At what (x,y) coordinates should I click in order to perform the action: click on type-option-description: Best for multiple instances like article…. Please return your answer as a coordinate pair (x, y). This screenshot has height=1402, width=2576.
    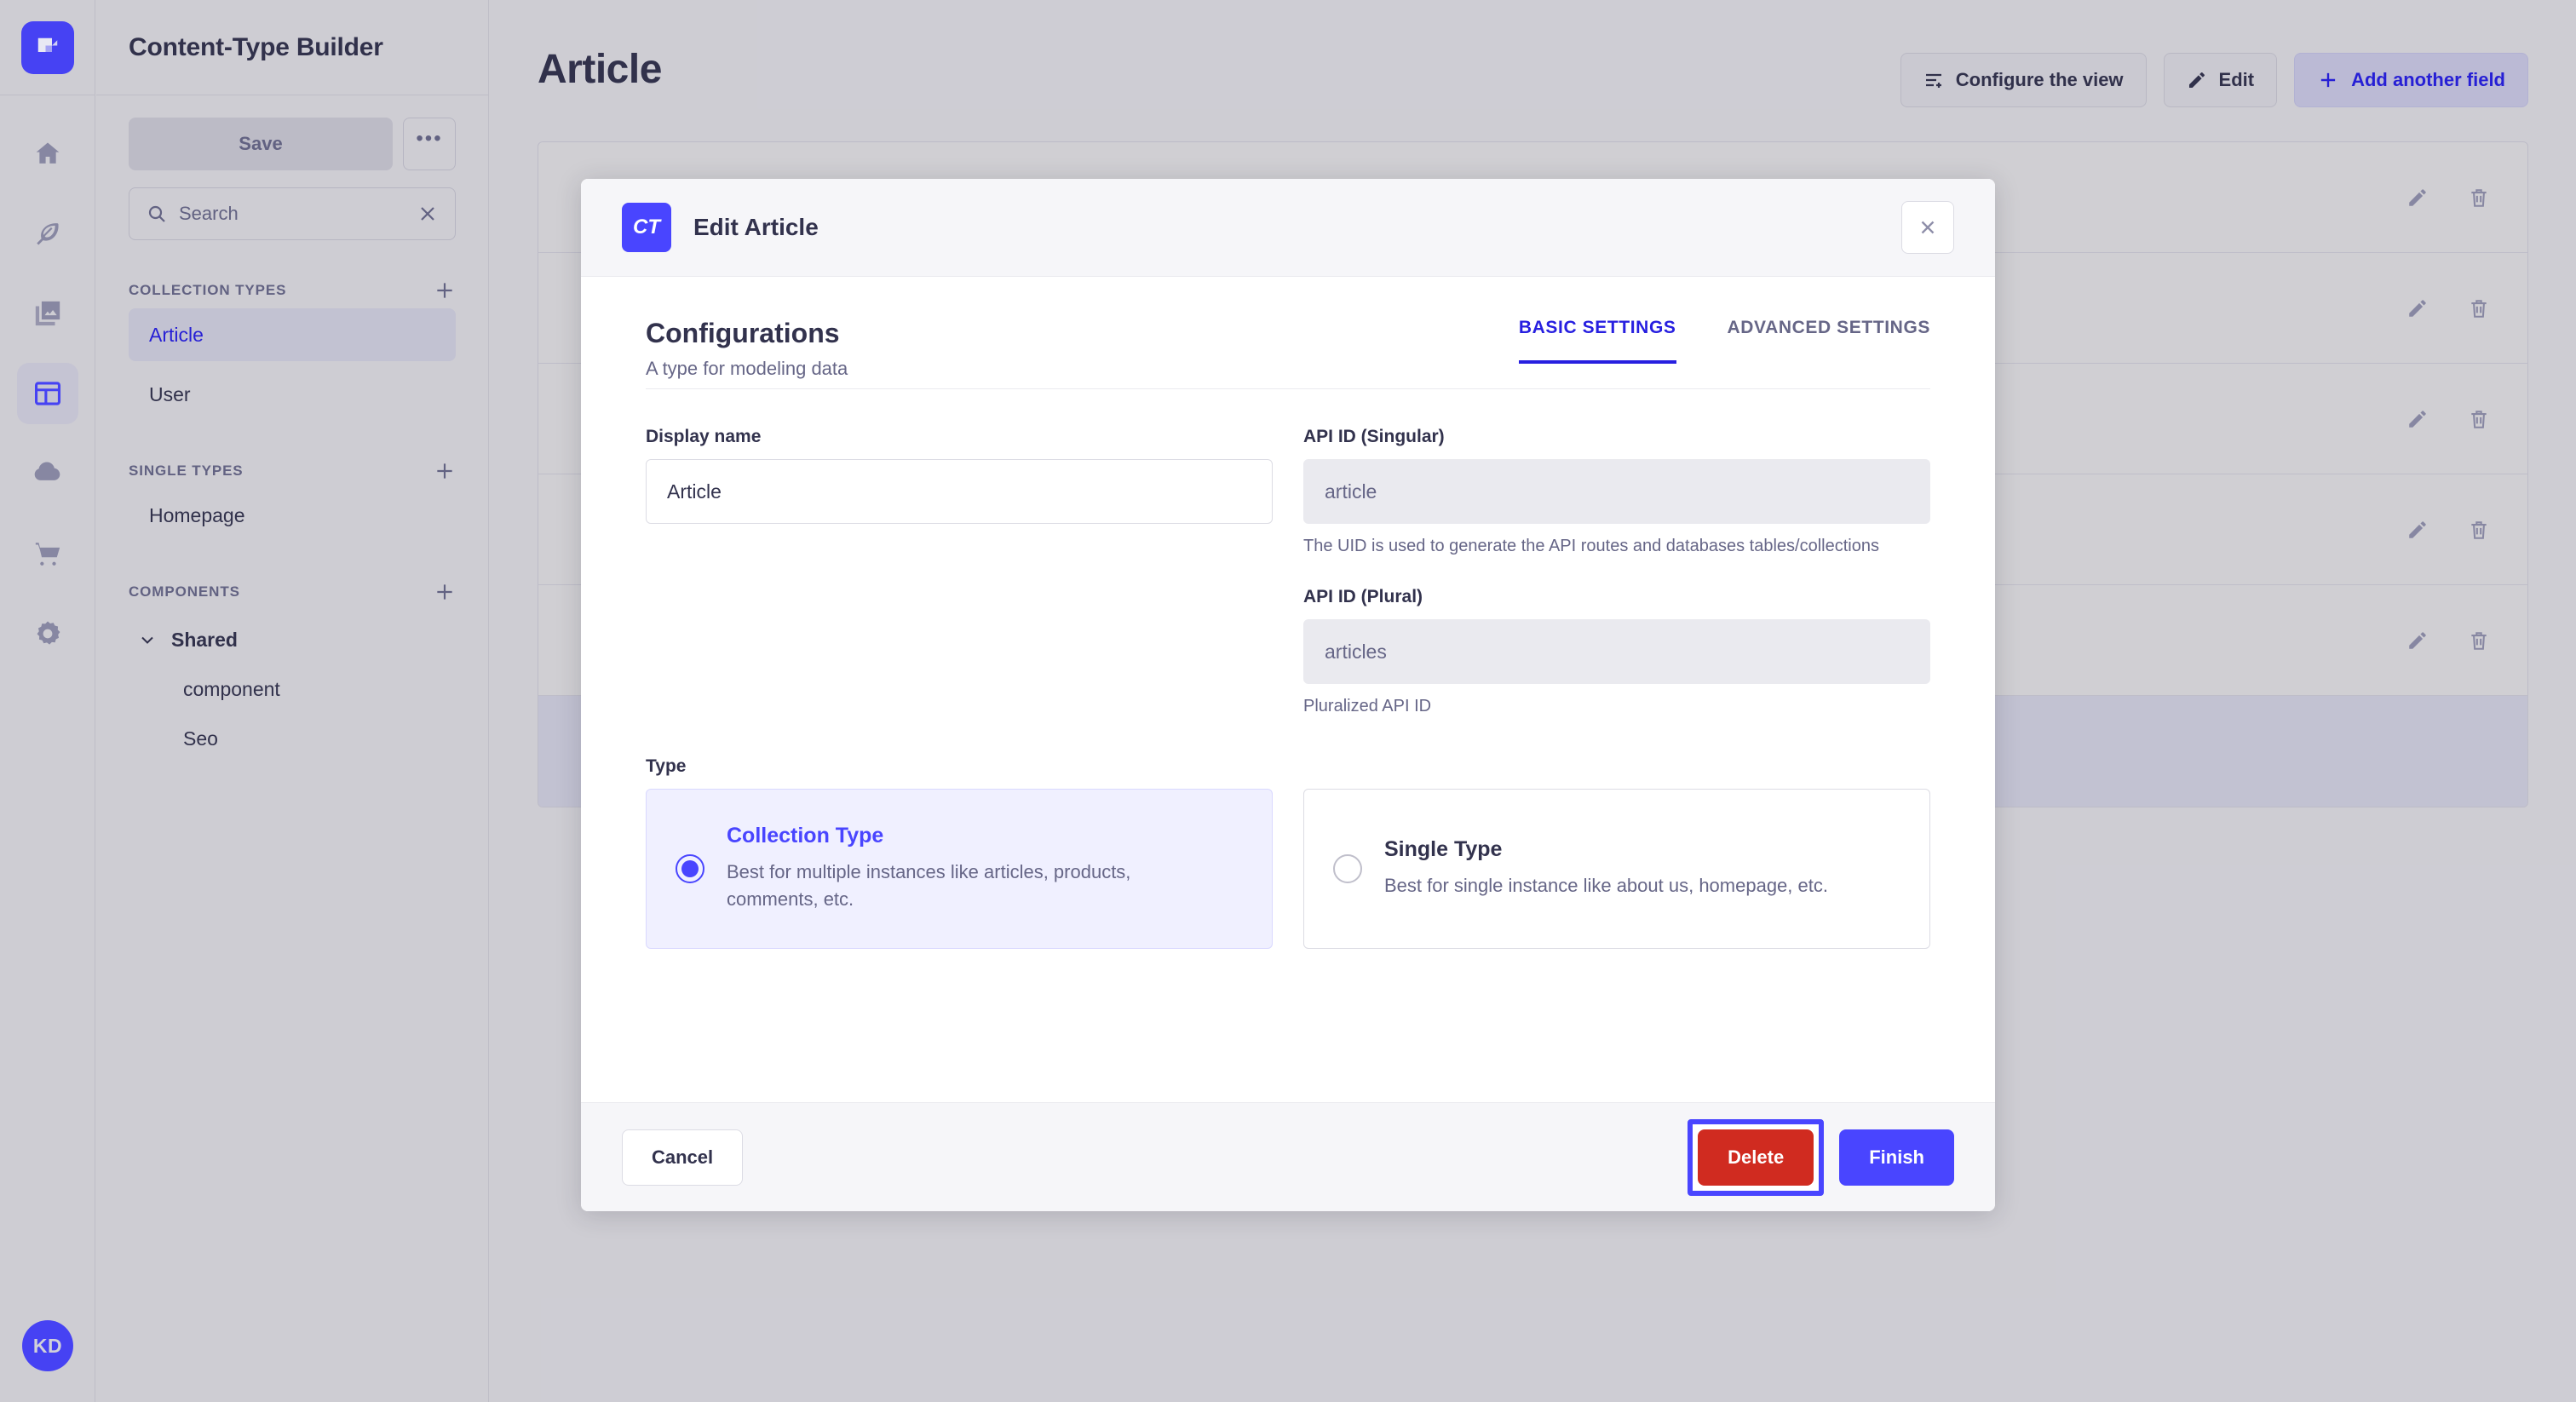
    Looking at the image, I should click on (929, 886).